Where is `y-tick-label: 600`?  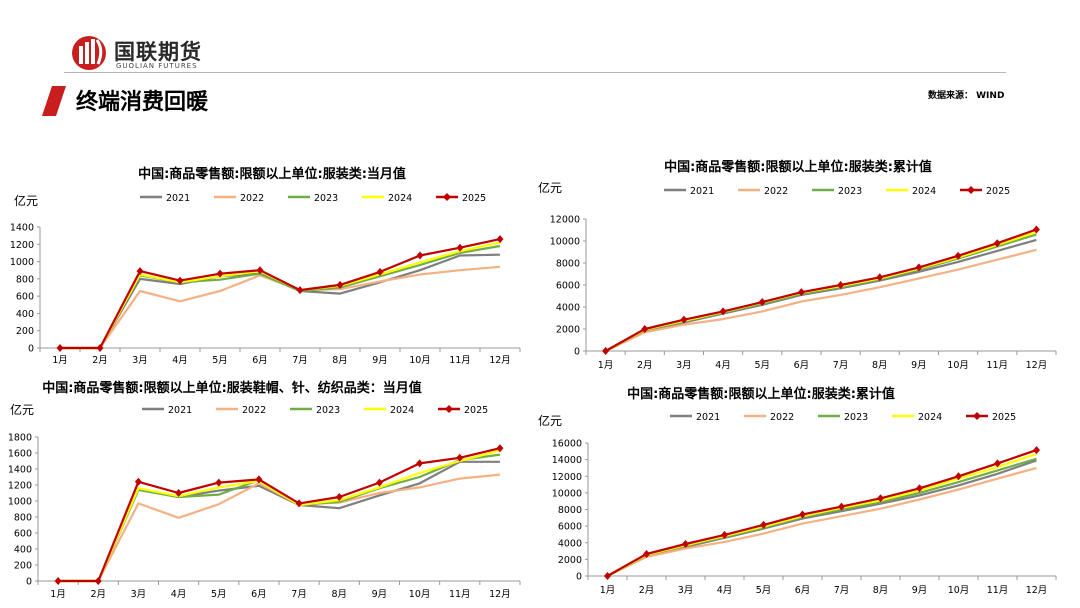 y-tick-label: 600 is located at coordinates (23, 534).